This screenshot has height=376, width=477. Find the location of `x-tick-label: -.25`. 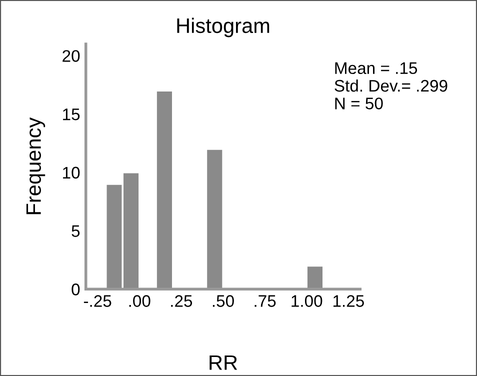

x-tick-label: -.25 is located at coordinates (98, 301).